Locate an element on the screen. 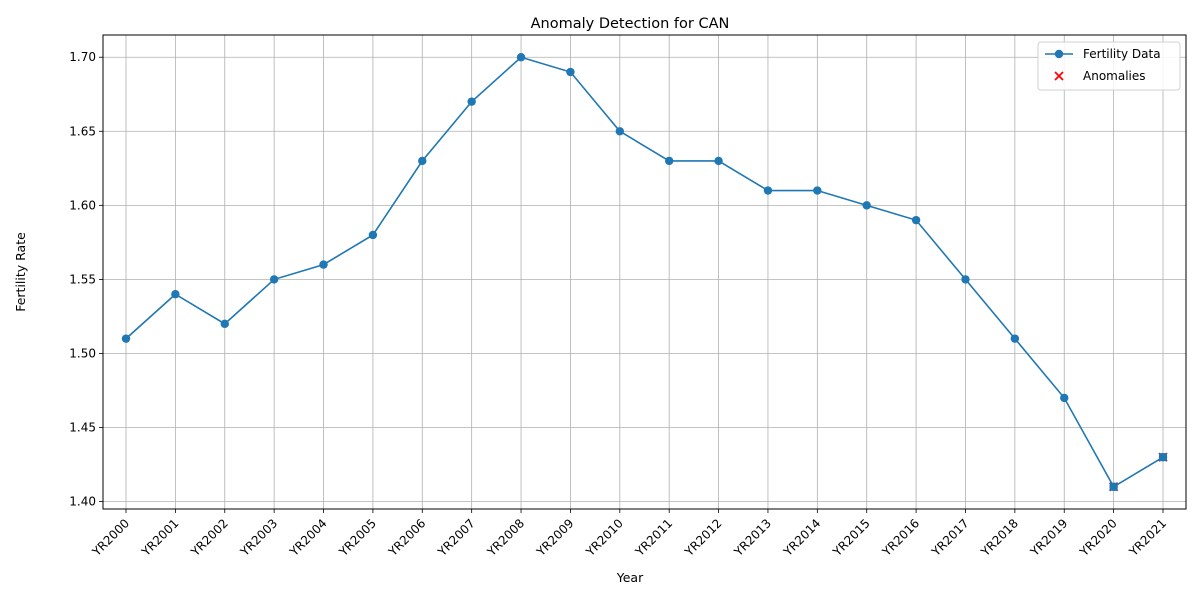 The width and height of the screenshot is (1200, 604). legend-box is located at coordinates (1109, 66).